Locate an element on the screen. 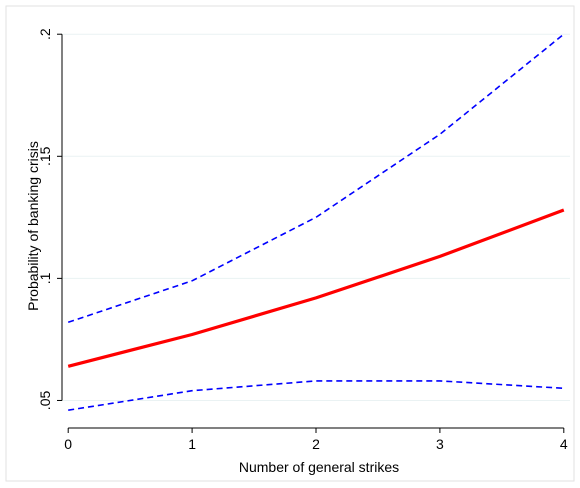 This screenshot has width=580, height=488. y-tick-label-2: .15 is located at coordinates (45, 156).